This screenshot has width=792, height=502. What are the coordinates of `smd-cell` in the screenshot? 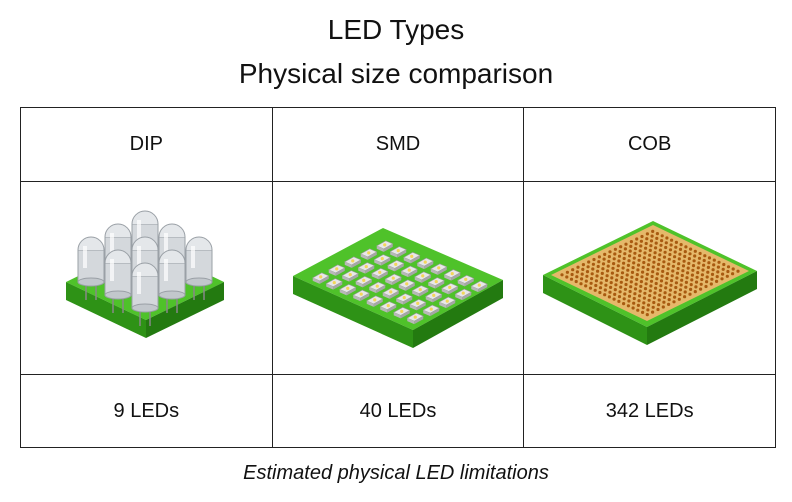 It's located at (398, 278).